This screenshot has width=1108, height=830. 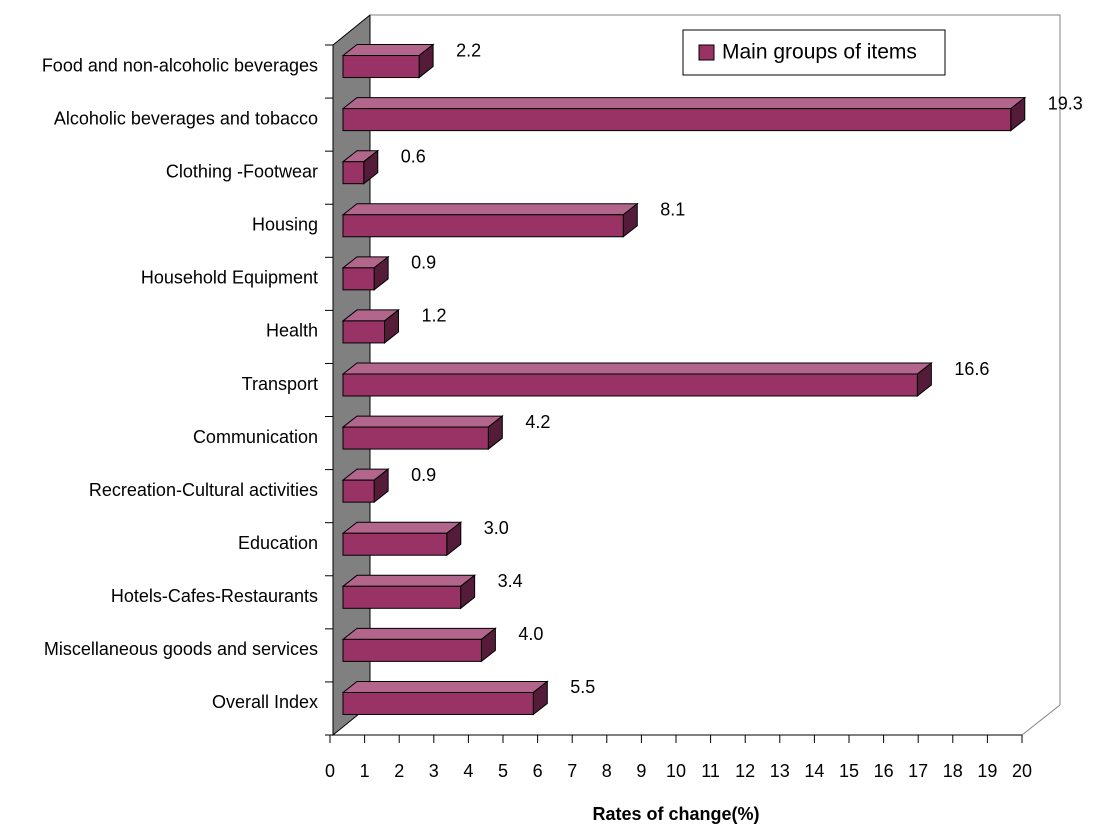 What do you see at coordinates (953, 771) in the screenshot?
I see `x-tick-label: 18` at bounding box center [953, 771].